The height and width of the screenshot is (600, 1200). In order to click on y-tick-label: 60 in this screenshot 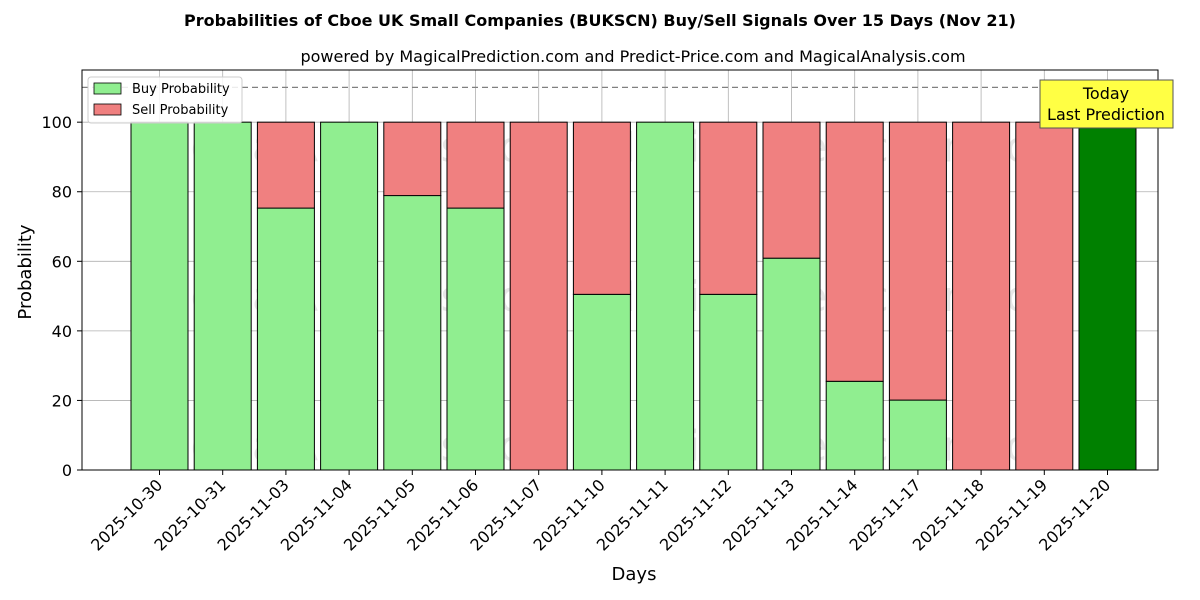, I will do `click(62, 261)`.